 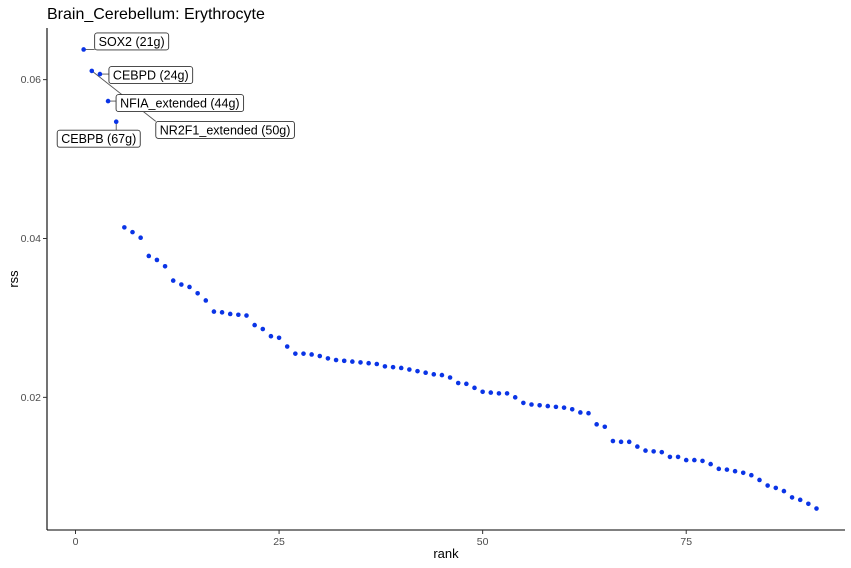 What do you see at coordinates (382, 539) in the screenshot?
I see `x-axis-ticks: 0 25 50 75` at bounding box center [382, 539].